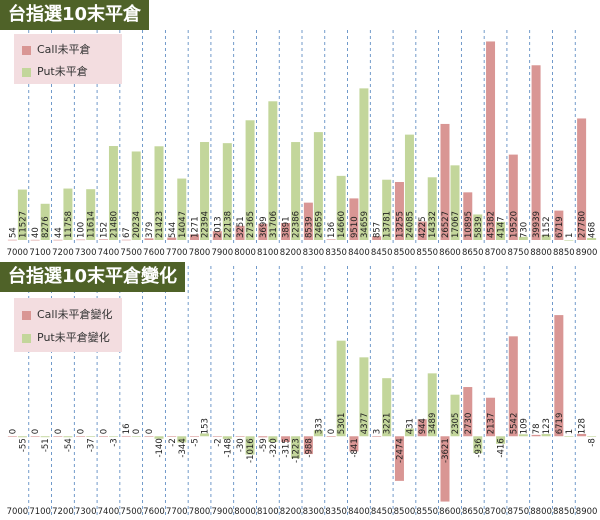 The height and width of the screenshot is (520, 600). Describe the element at coordinates (593, 442) in the screenshot. I see `data-label-put: -8` at that location.